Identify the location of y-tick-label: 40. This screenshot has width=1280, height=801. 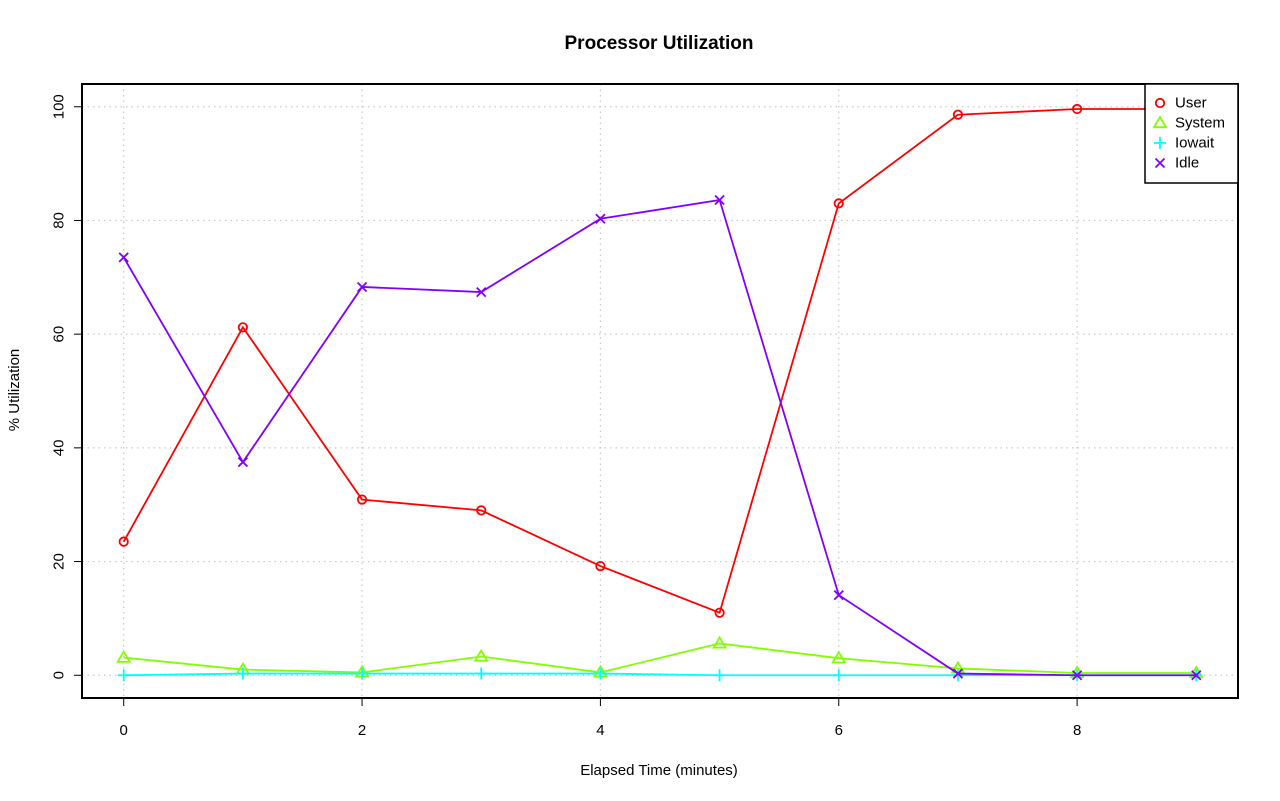
(59, 448).